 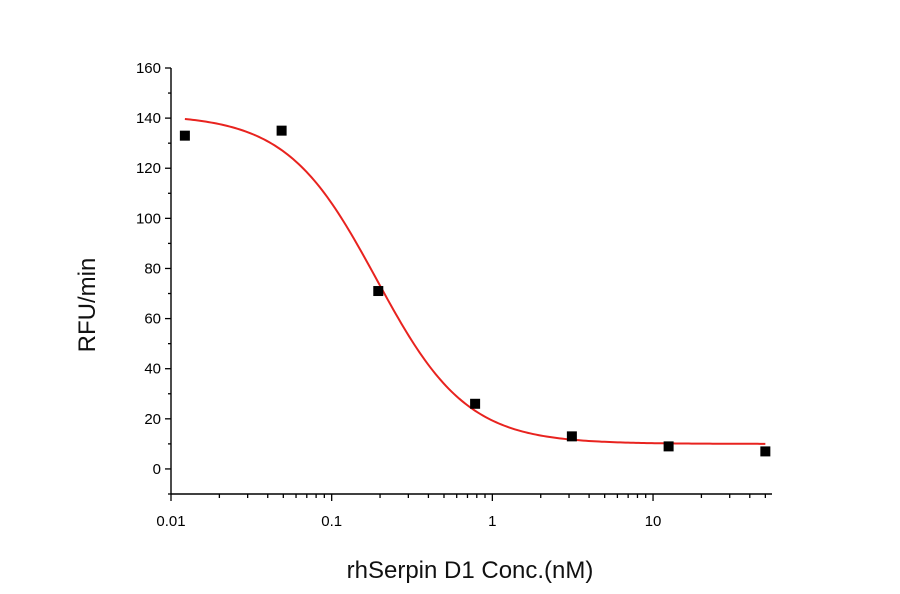 What do you see at coordinates (152, 369) in the screenshot?
I see `y-tick-label: 40` at bounding box center [152, 369].